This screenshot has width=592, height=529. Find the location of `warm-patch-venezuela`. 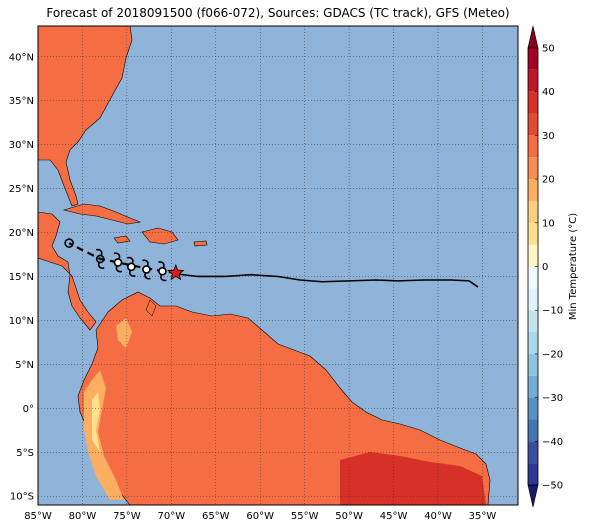

warm-patch-venezuela is located at coordinates (124, 333).